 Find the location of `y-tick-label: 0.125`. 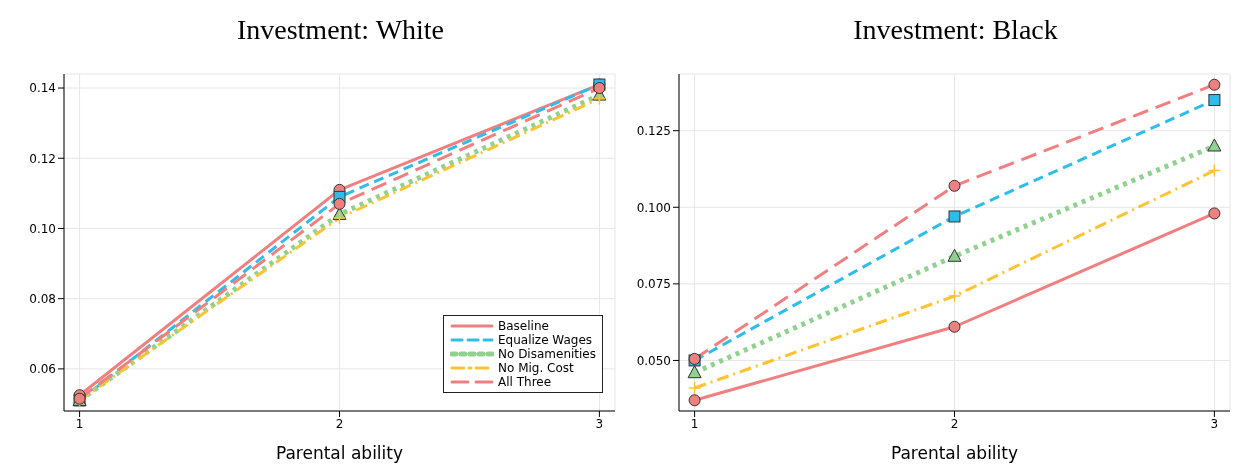

y-tick-label: 0.125 is located at coordinates (653, 130).